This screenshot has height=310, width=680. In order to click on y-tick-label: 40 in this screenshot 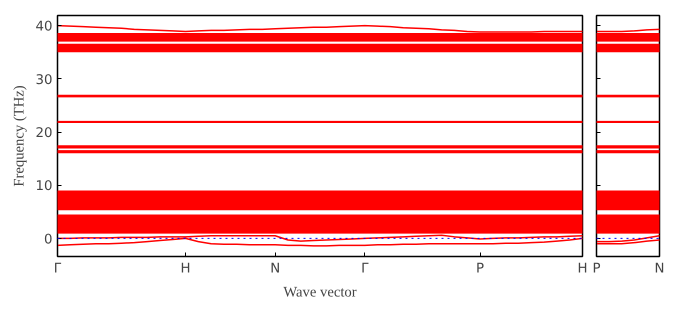, I will do `click(44, 27)`.